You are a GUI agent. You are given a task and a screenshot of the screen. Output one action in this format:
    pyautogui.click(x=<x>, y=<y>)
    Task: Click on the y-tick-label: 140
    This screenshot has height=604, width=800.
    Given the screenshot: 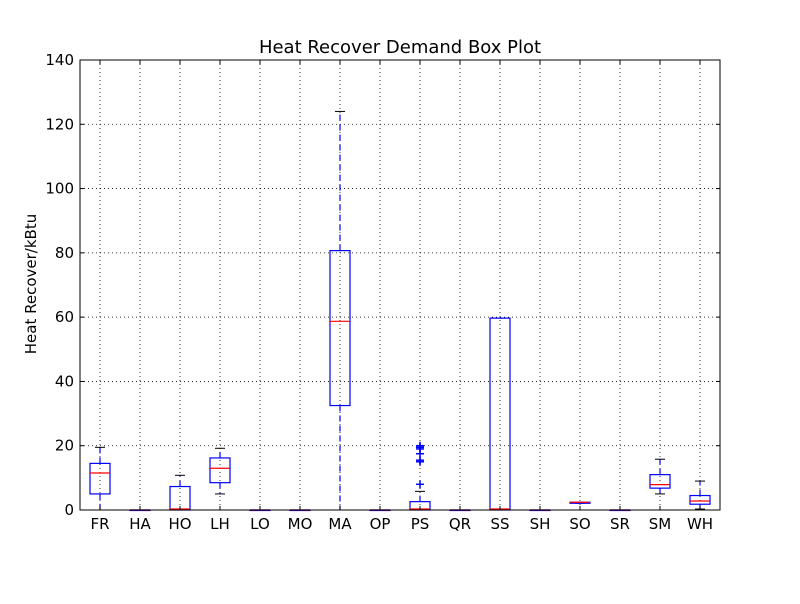 What is the action you would take?
    pyautogui.click(x=59, y=60)
    